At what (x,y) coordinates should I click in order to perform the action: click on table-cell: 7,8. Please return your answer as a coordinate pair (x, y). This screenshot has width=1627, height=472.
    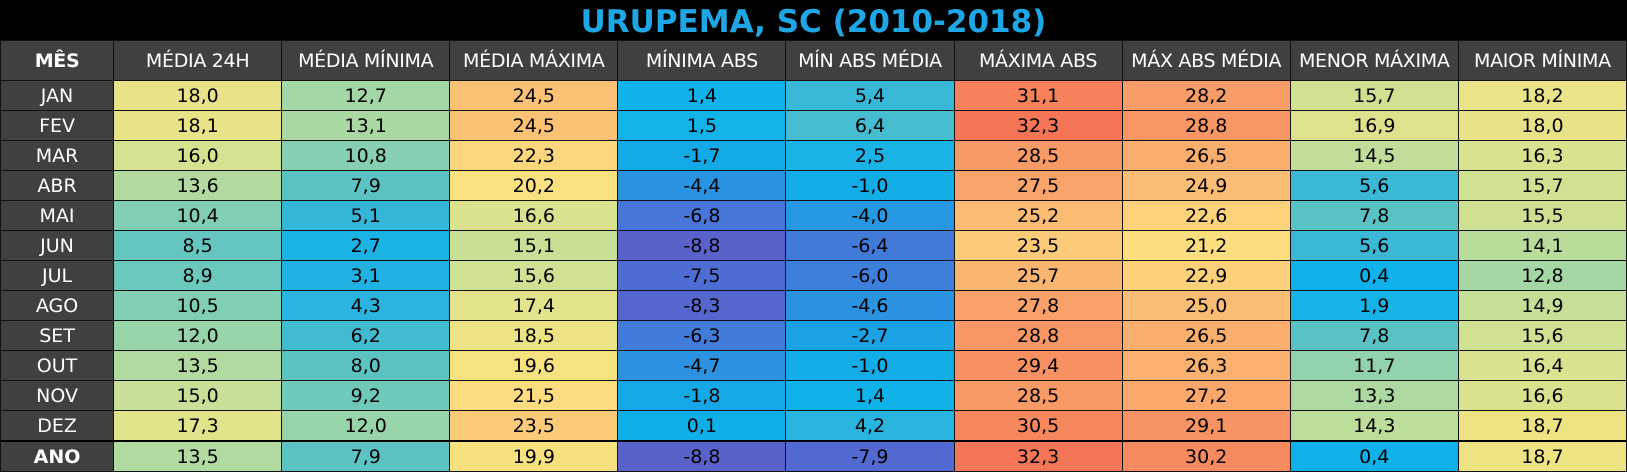
    Looking at the image, I should click on (1374, 215).